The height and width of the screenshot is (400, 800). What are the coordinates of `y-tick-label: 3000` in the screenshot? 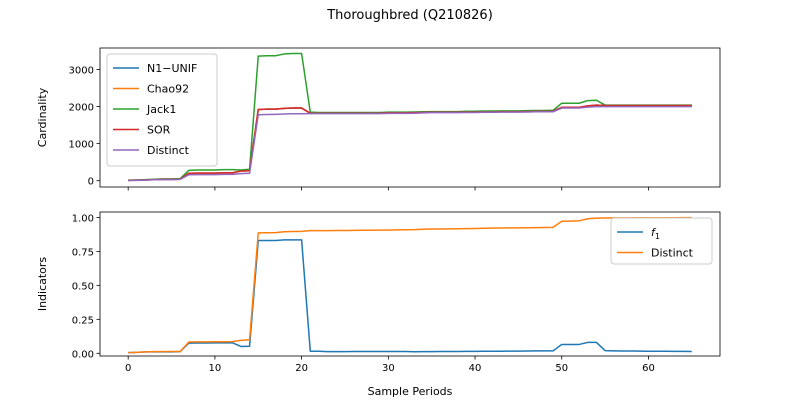 It's located at (81, 70).